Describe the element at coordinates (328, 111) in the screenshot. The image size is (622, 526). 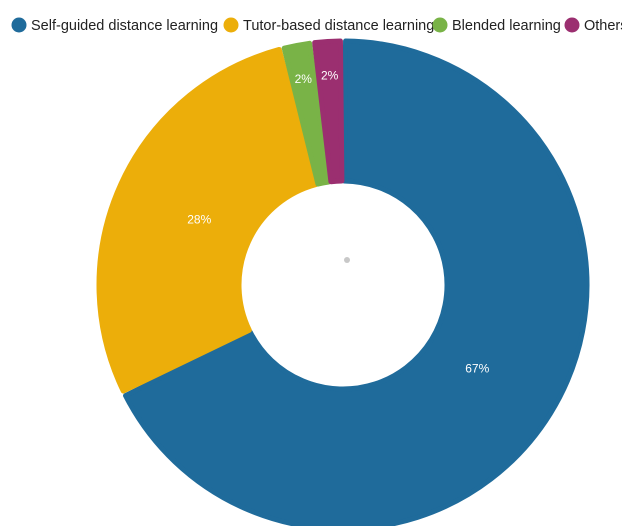
I see `slice-others` at that location.